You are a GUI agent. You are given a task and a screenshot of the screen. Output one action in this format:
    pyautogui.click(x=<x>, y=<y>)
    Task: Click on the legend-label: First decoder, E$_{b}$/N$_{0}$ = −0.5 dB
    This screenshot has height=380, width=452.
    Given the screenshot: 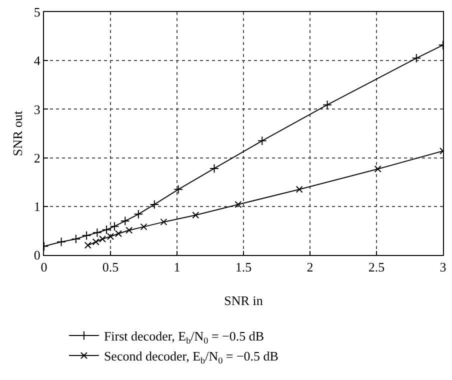 What is the action you would take?
    pyautogui.click(x=184, y=337)
    